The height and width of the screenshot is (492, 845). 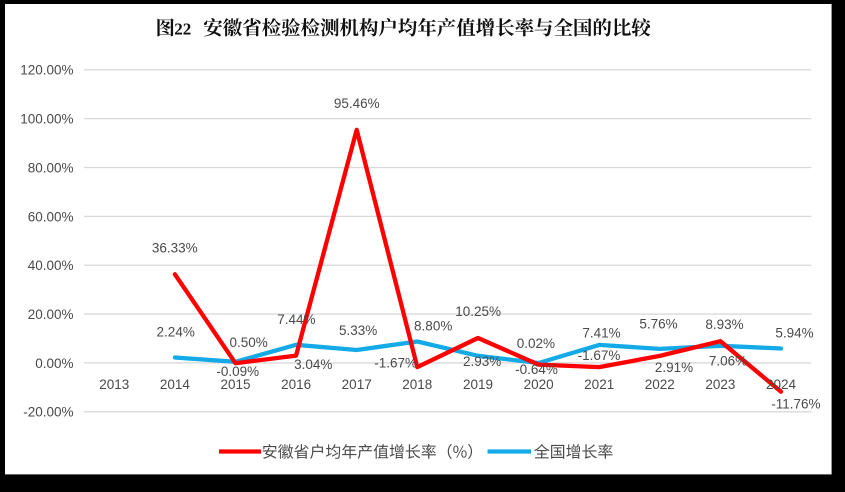 I want to click on svg-text: 22, so click(x=182, y=29).